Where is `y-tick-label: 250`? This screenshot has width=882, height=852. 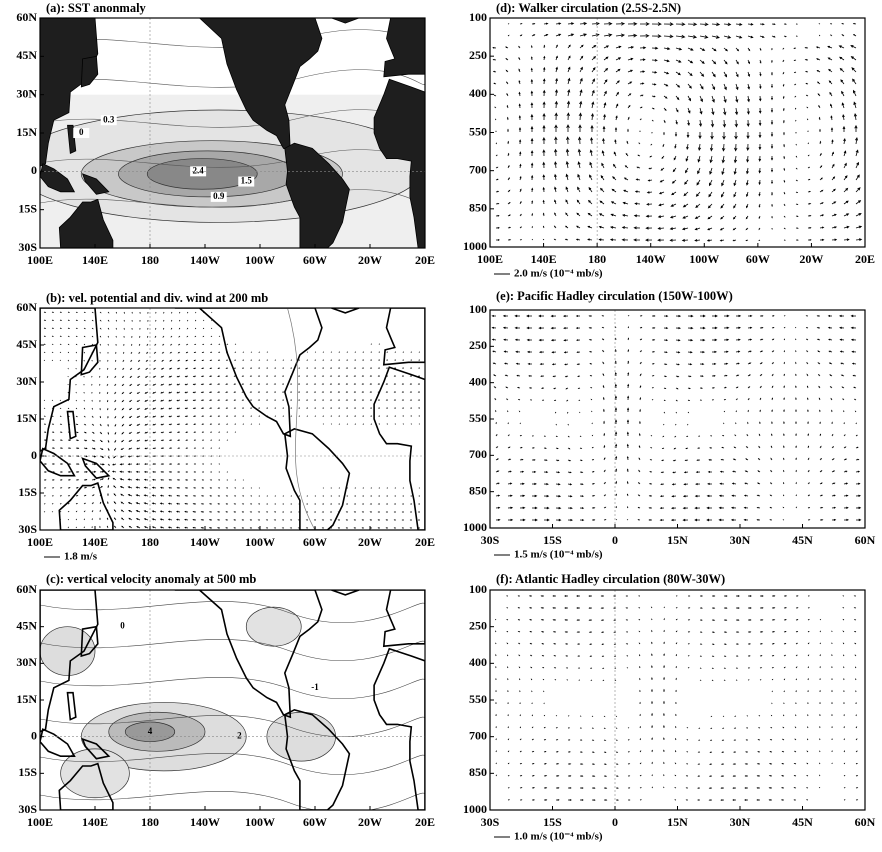 y-tick-label: 250 is located at coordinates (478, 55).